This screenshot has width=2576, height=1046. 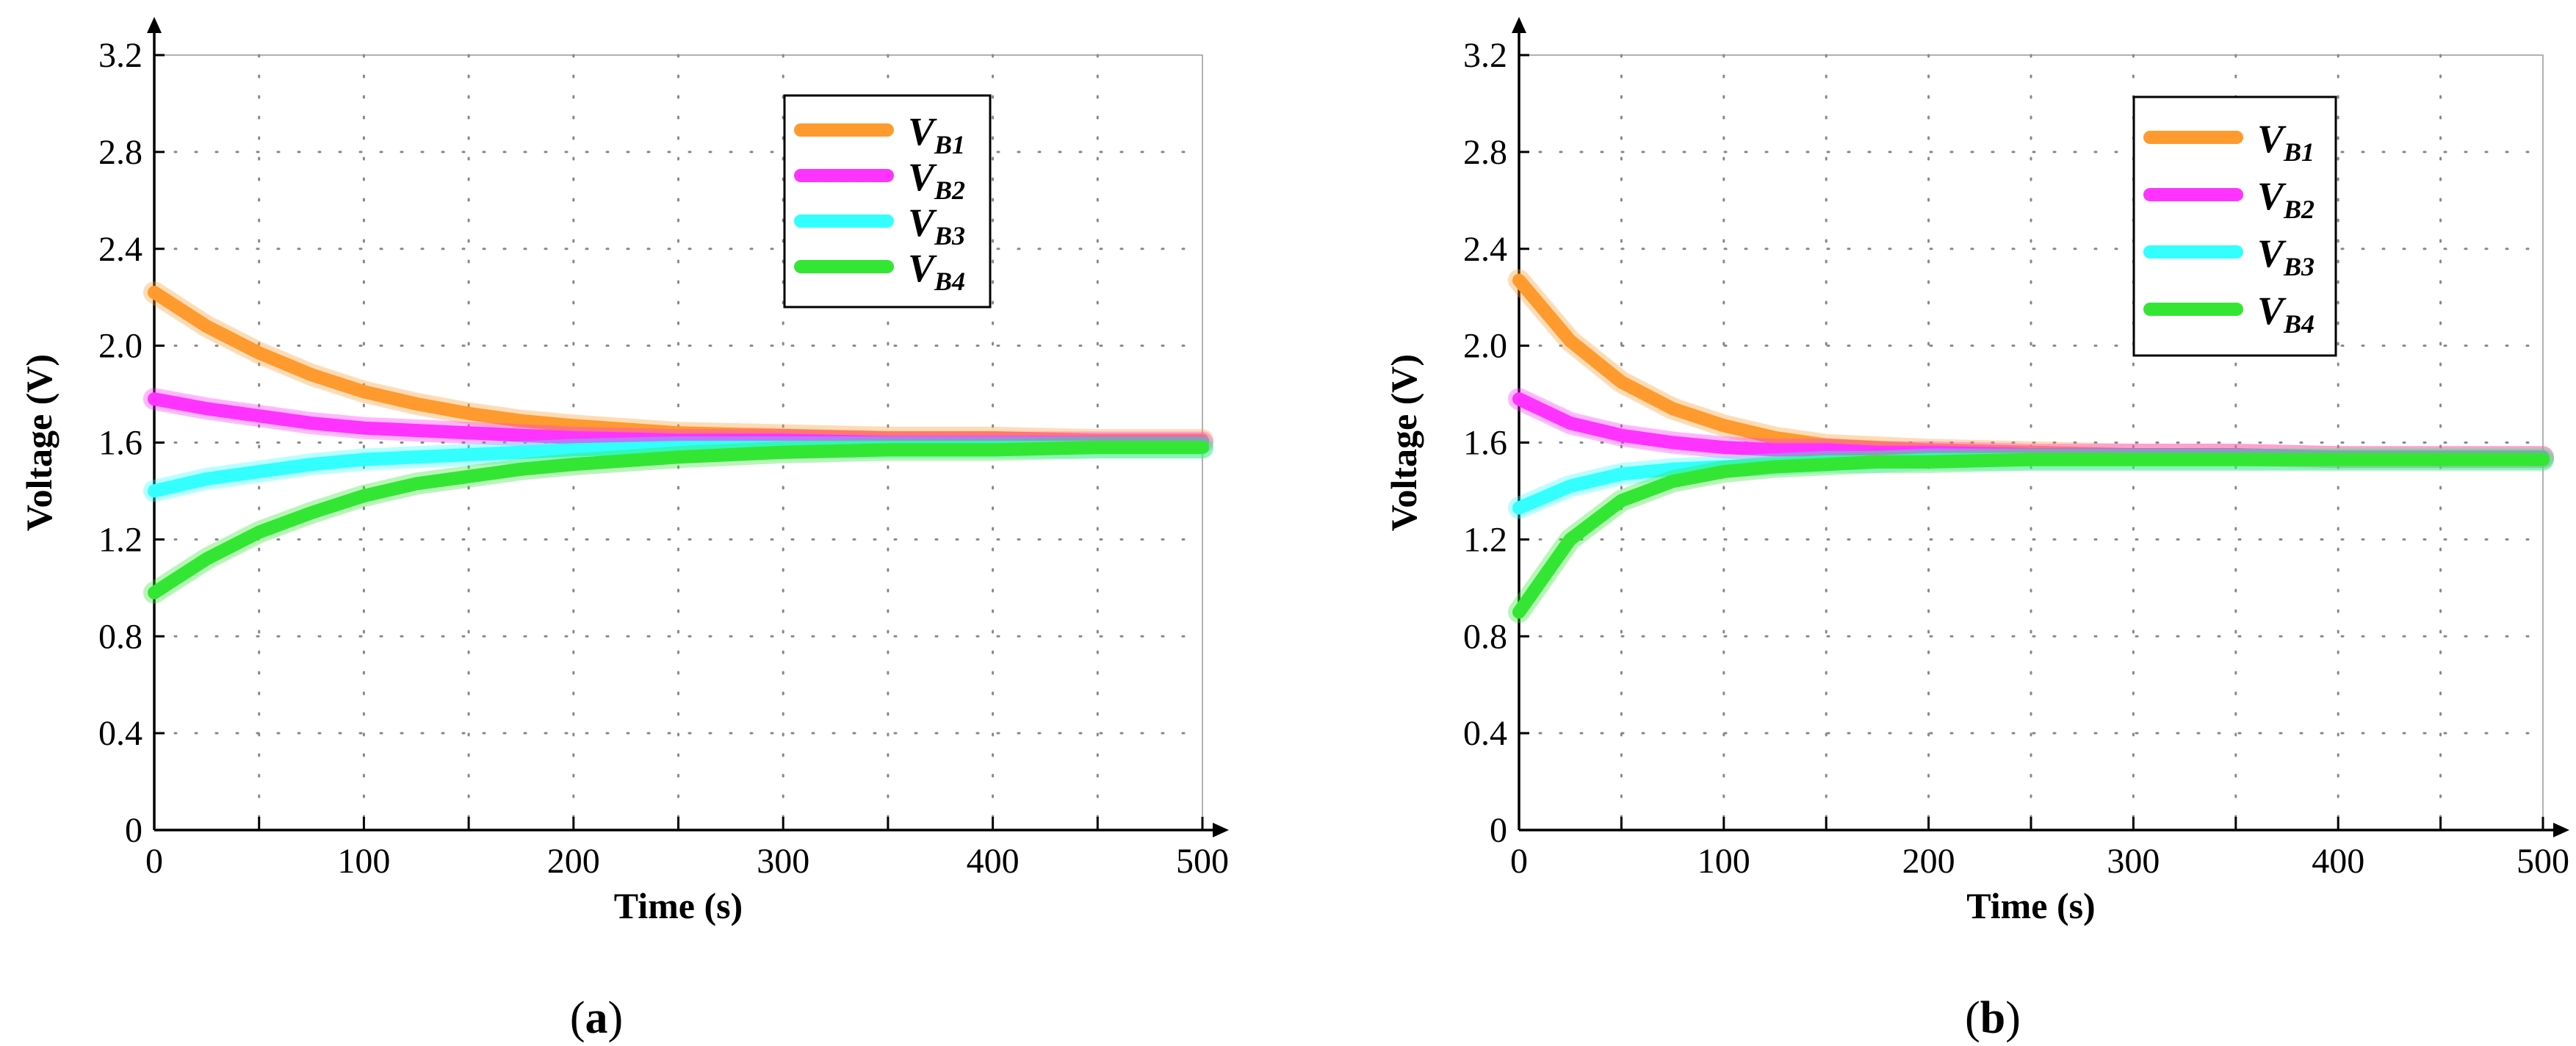 I want to click on caption-b-label: b, so click(x=1992, y=1018).